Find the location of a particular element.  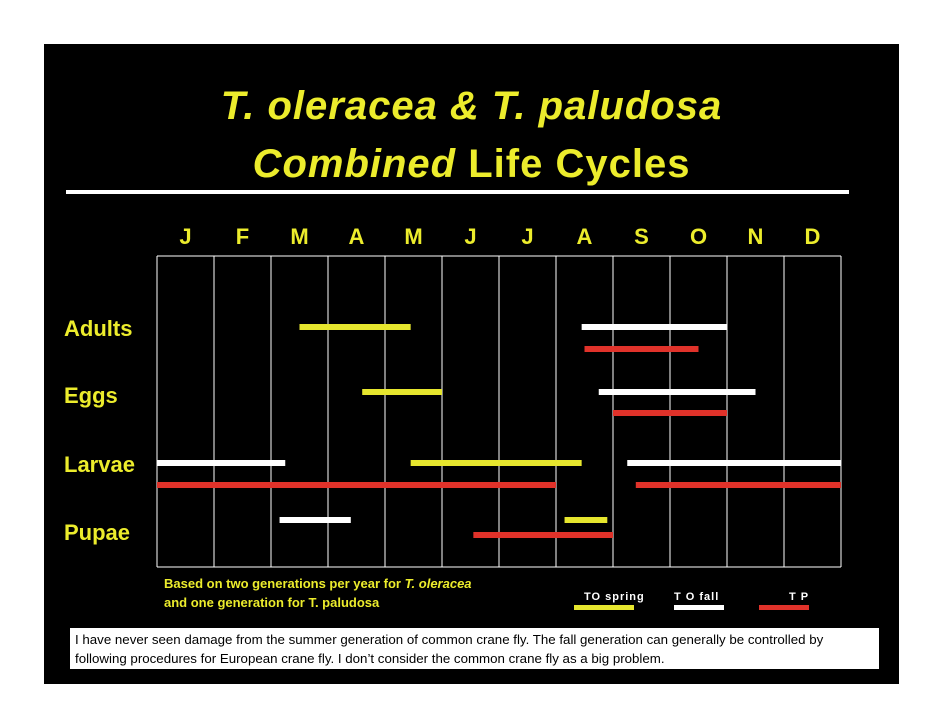

month-label: N is located at coordinates (756, 236).